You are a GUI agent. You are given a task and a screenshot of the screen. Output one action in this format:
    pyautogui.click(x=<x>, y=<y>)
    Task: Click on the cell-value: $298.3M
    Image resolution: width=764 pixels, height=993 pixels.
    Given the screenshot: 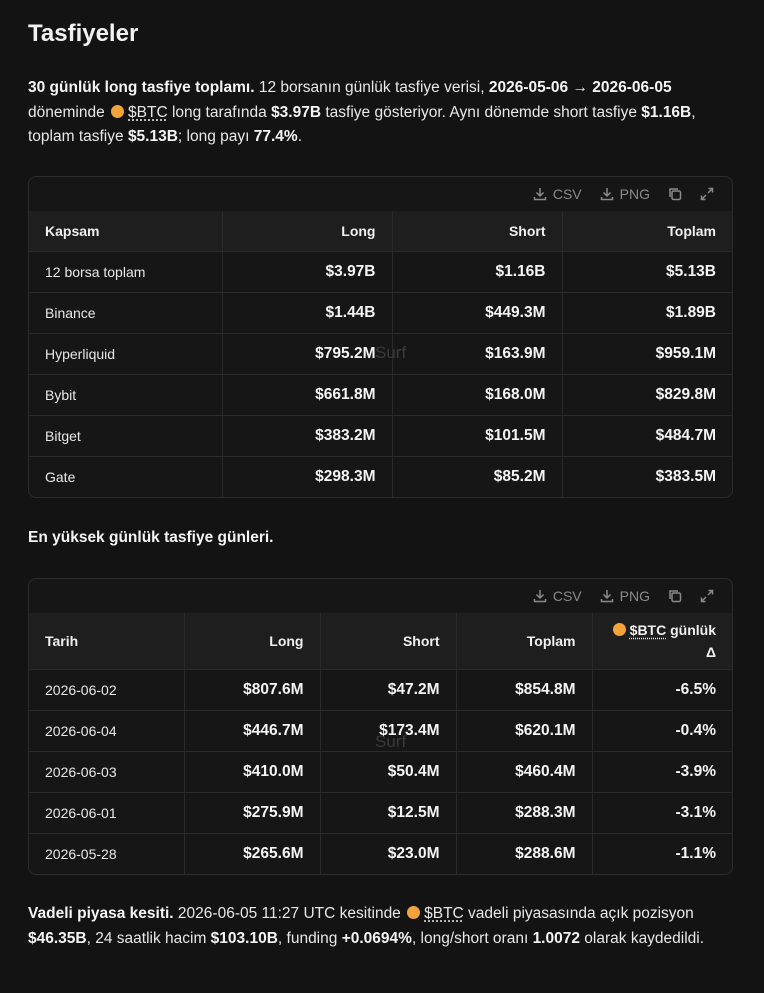 What is the action you would take?
    pyautogui.click(x=307, y=476)
    